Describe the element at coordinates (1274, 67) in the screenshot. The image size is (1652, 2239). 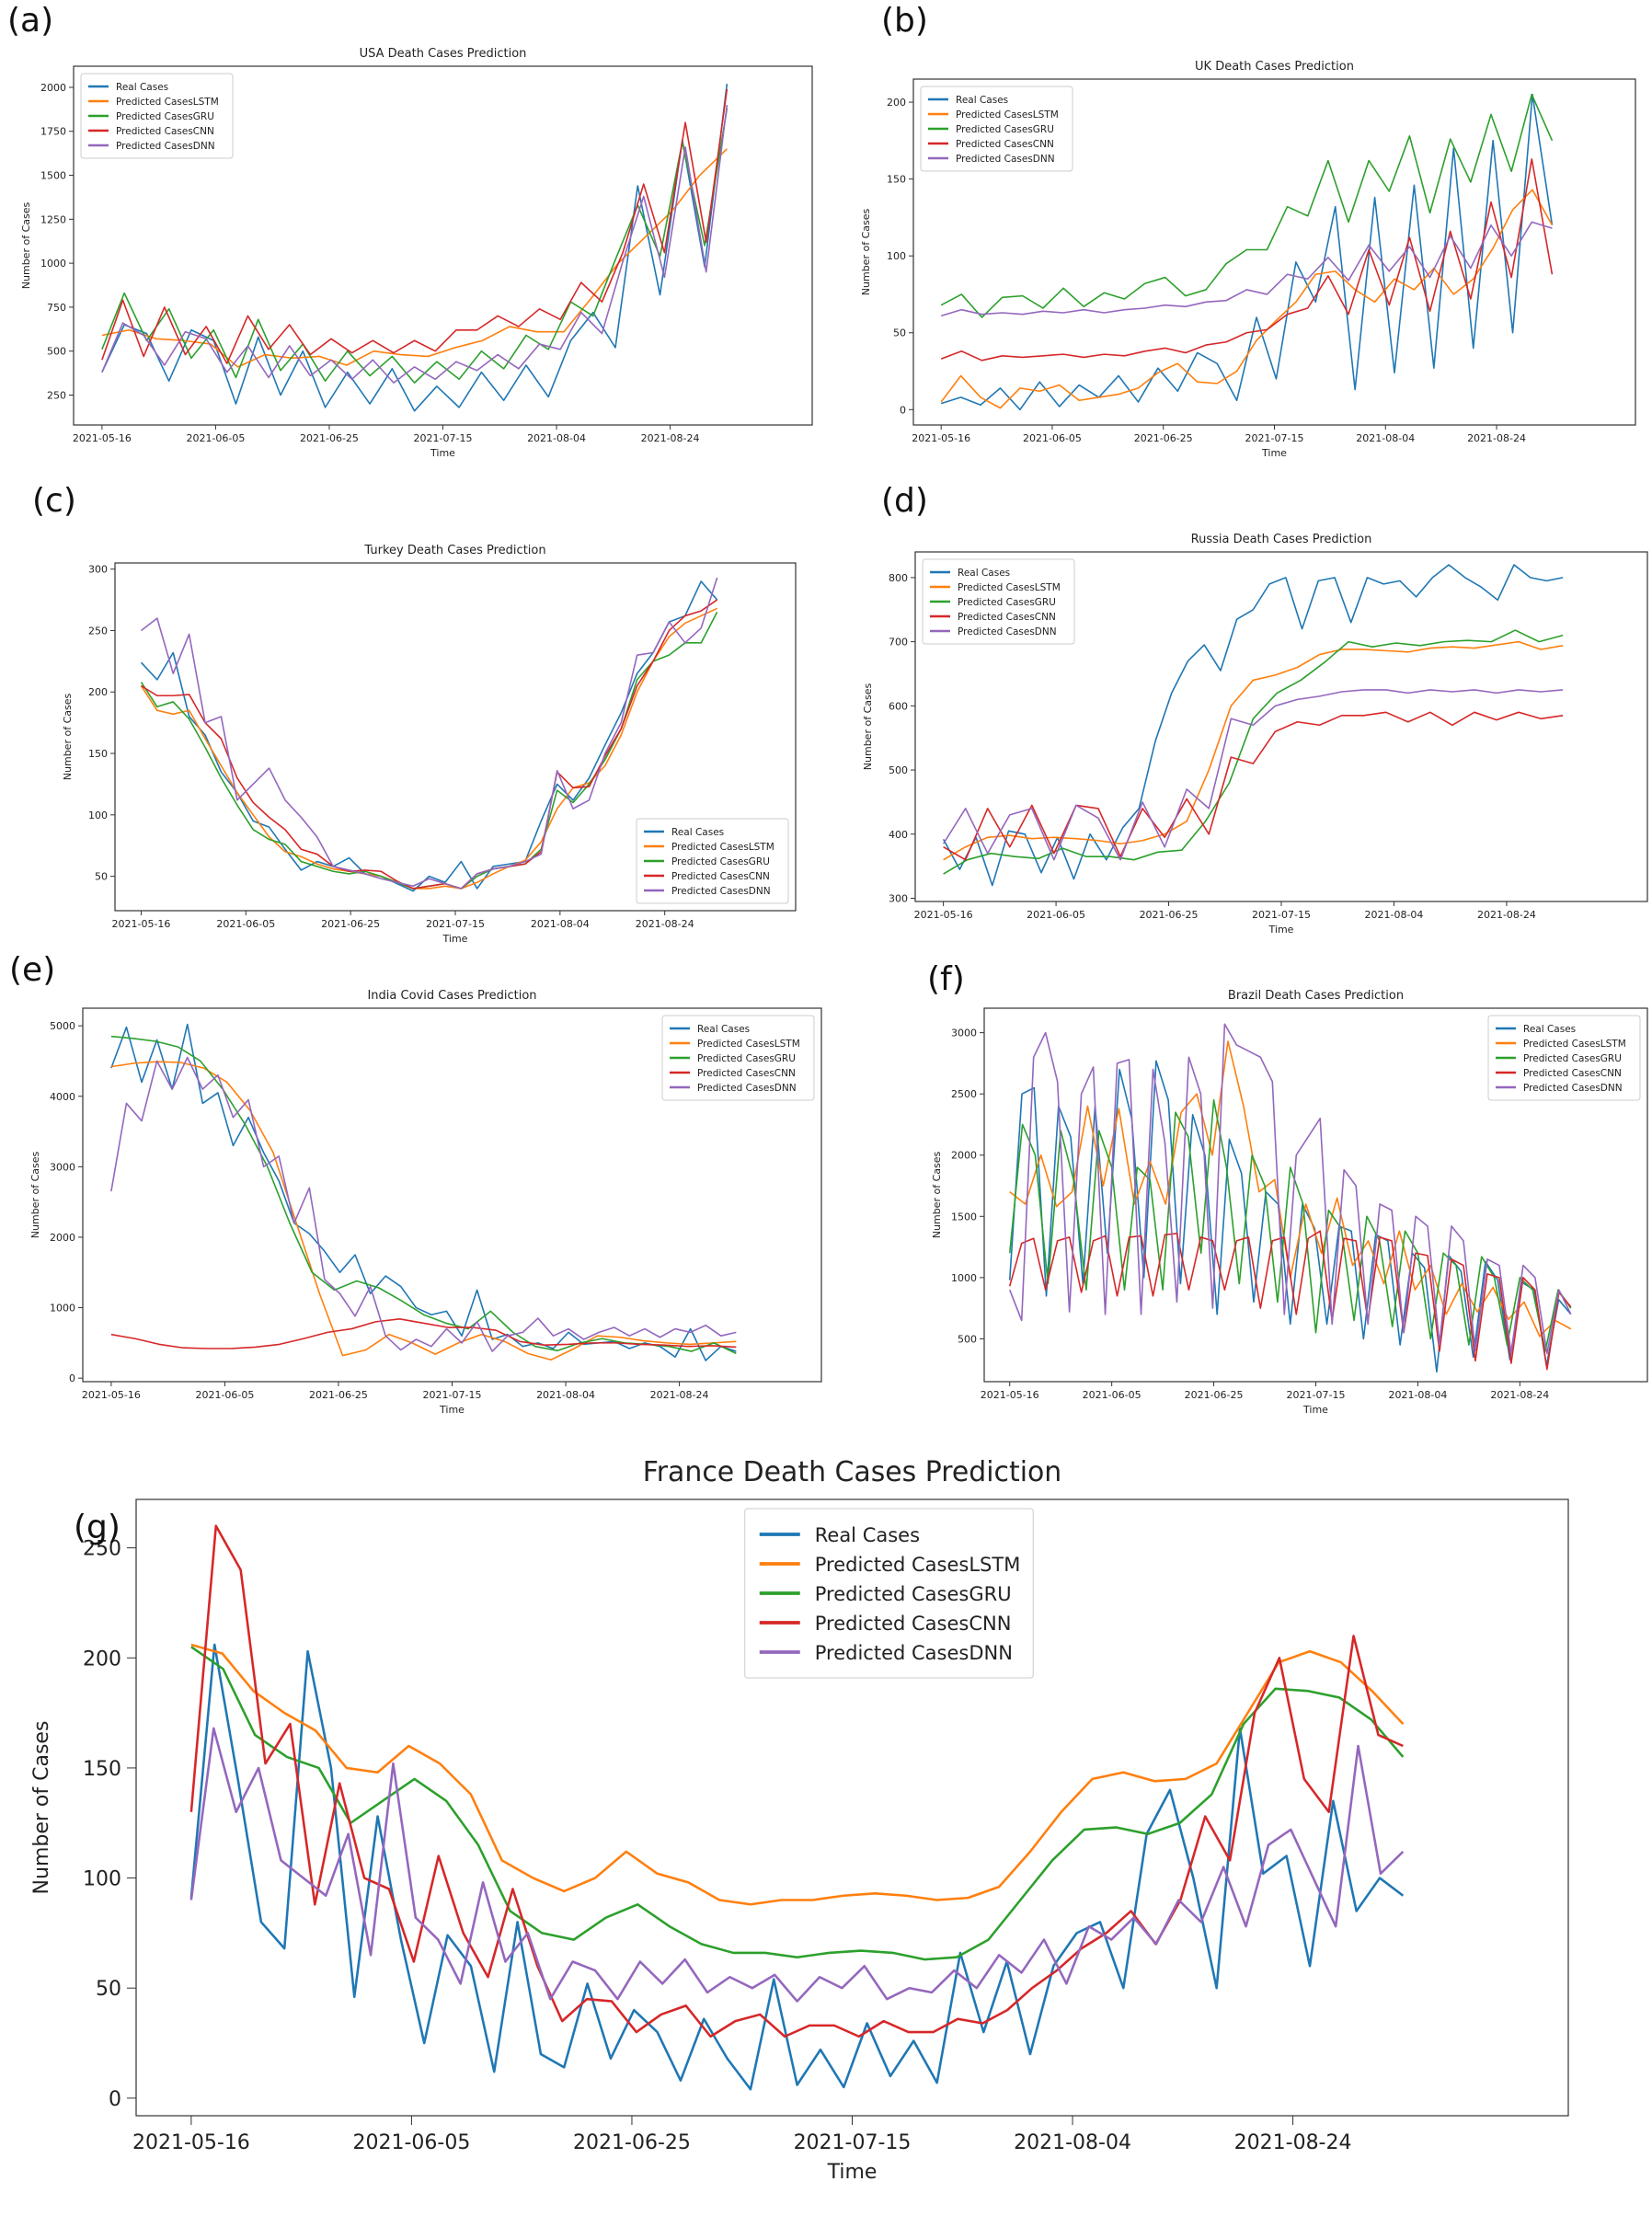
I see `chart-title: UK Death Cases Prediction` at that location.